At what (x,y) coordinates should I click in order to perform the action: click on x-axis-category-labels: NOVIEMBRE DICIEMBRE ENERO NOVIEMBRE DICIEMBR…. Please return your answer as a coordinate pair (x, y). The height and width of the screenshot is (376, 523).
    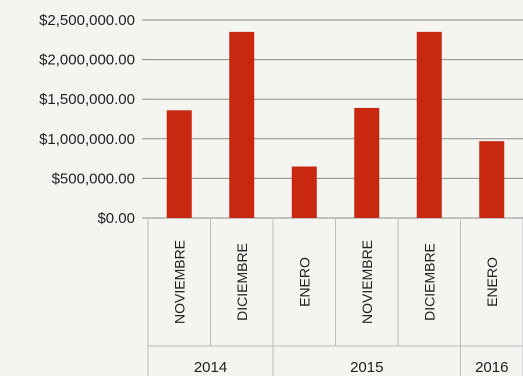
    Looking at the image, I should click on (335, 282).